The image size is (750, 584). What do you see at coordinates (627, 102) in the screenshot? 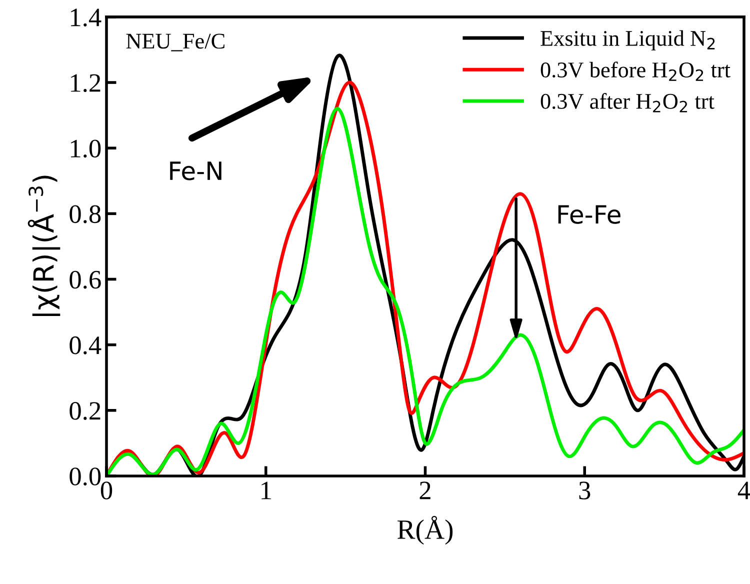
I see `legend-label: 0.3V after H$_{2}$O$_{2}$ trt` at bounding box center [627, 102].